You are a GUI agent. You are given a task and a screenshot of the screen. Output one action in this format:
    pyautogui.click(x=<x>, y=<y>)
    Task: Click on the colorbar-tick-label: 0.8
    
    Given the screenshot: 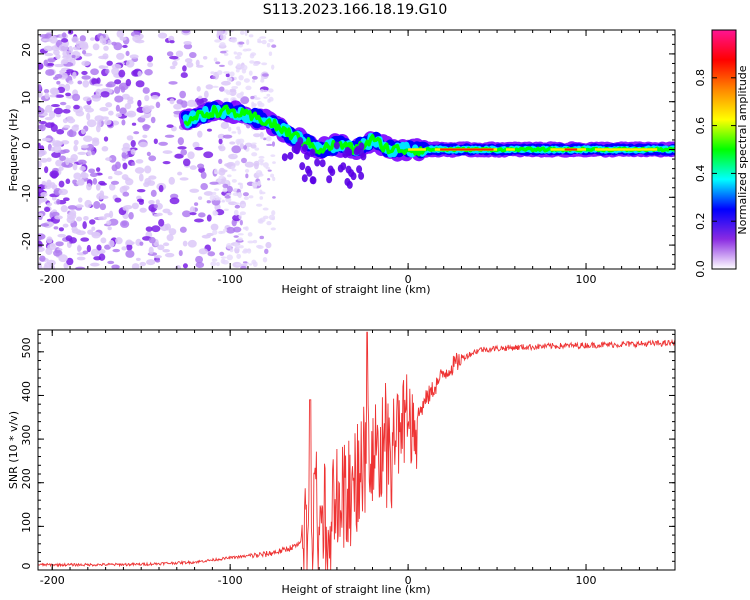 What is the action you would take?
    pyautogui.click(x=700, y=78)
    